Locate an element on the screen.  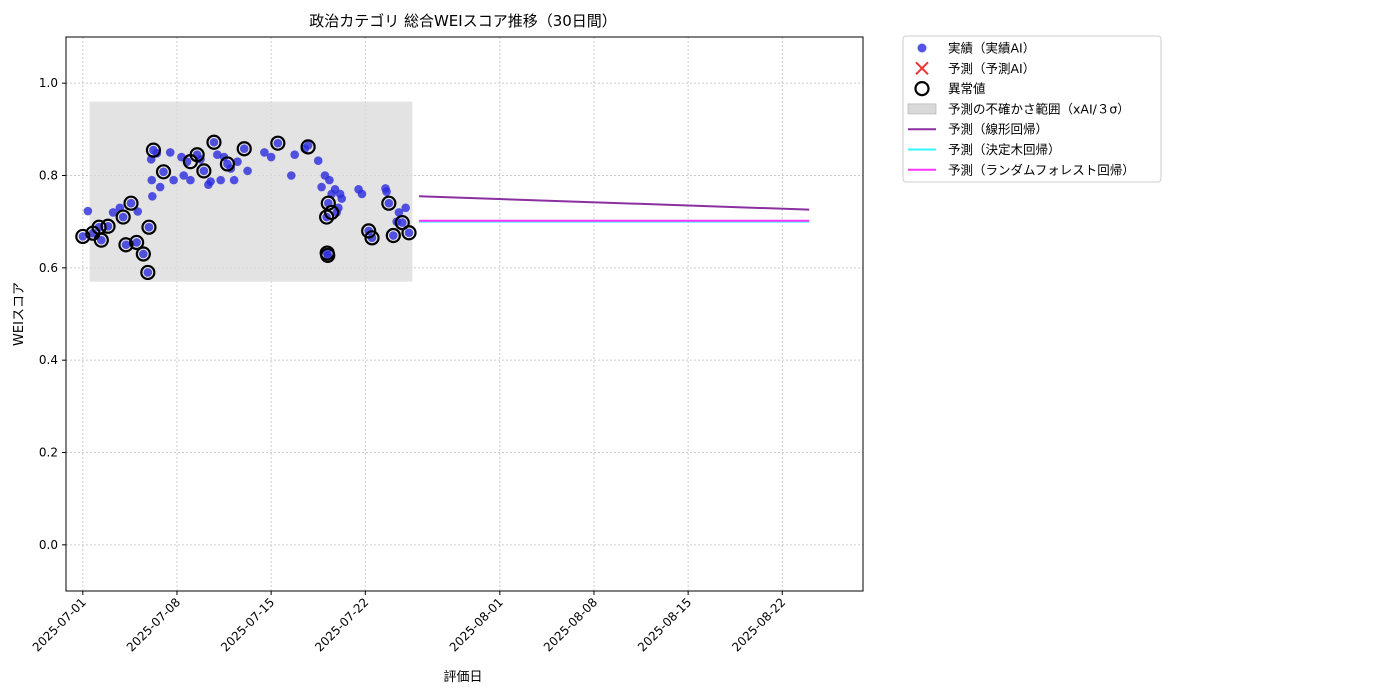
legend-label: 予測（予測AI） is located at coordinates (991, 68).